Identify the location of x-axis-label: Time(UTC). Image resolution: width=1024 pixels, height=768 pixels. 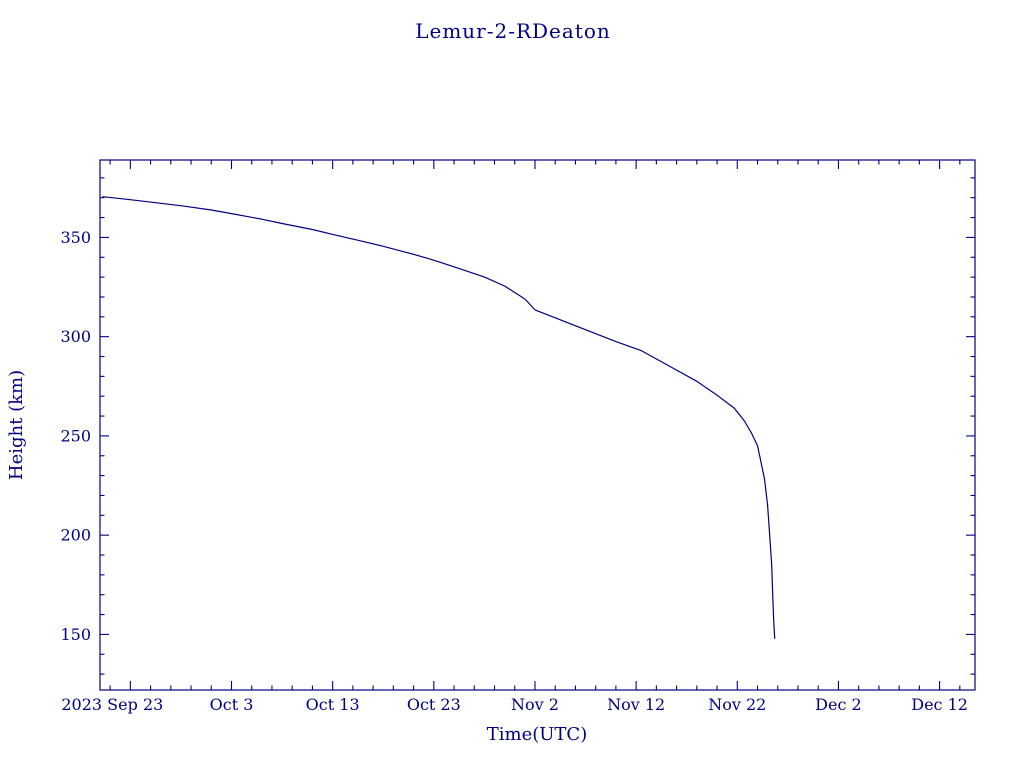
(537, 734).